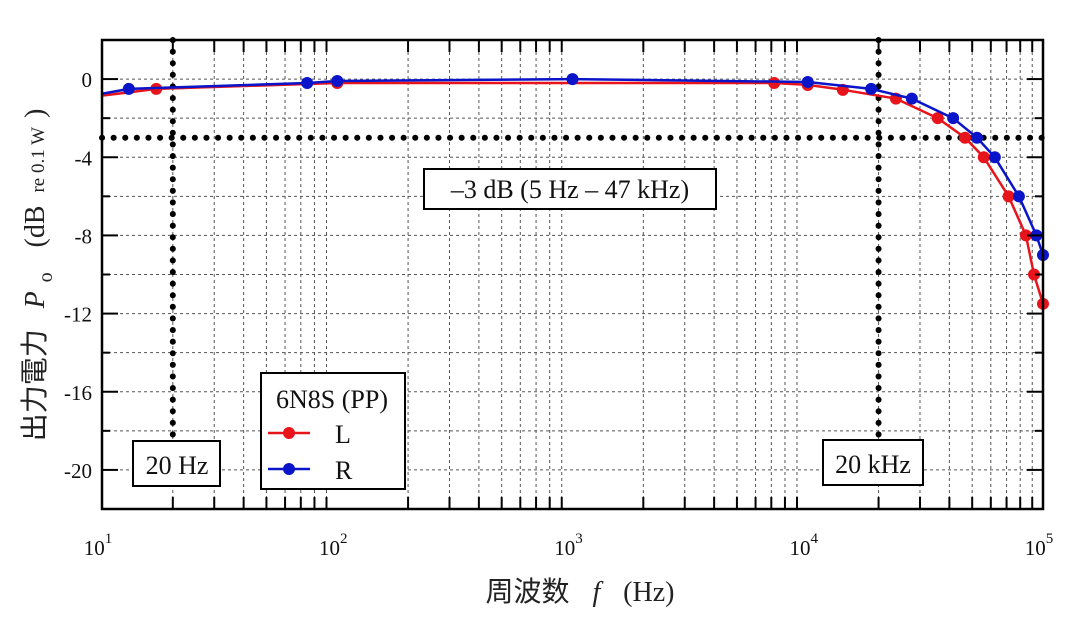  Describe the element at coordinates (568, 545) in the screenshot. I see `x-tick-label: 10³` at that location.